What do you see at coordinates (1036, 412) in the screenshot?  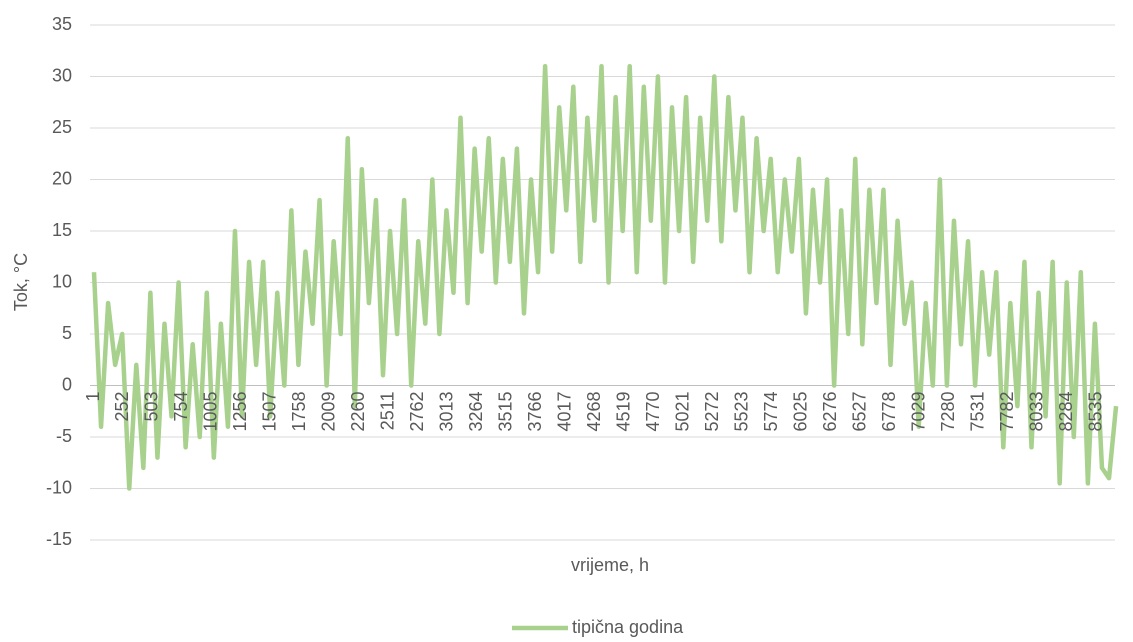 I see `x-tick-label: 8033` at bounding box center [1036, 412].